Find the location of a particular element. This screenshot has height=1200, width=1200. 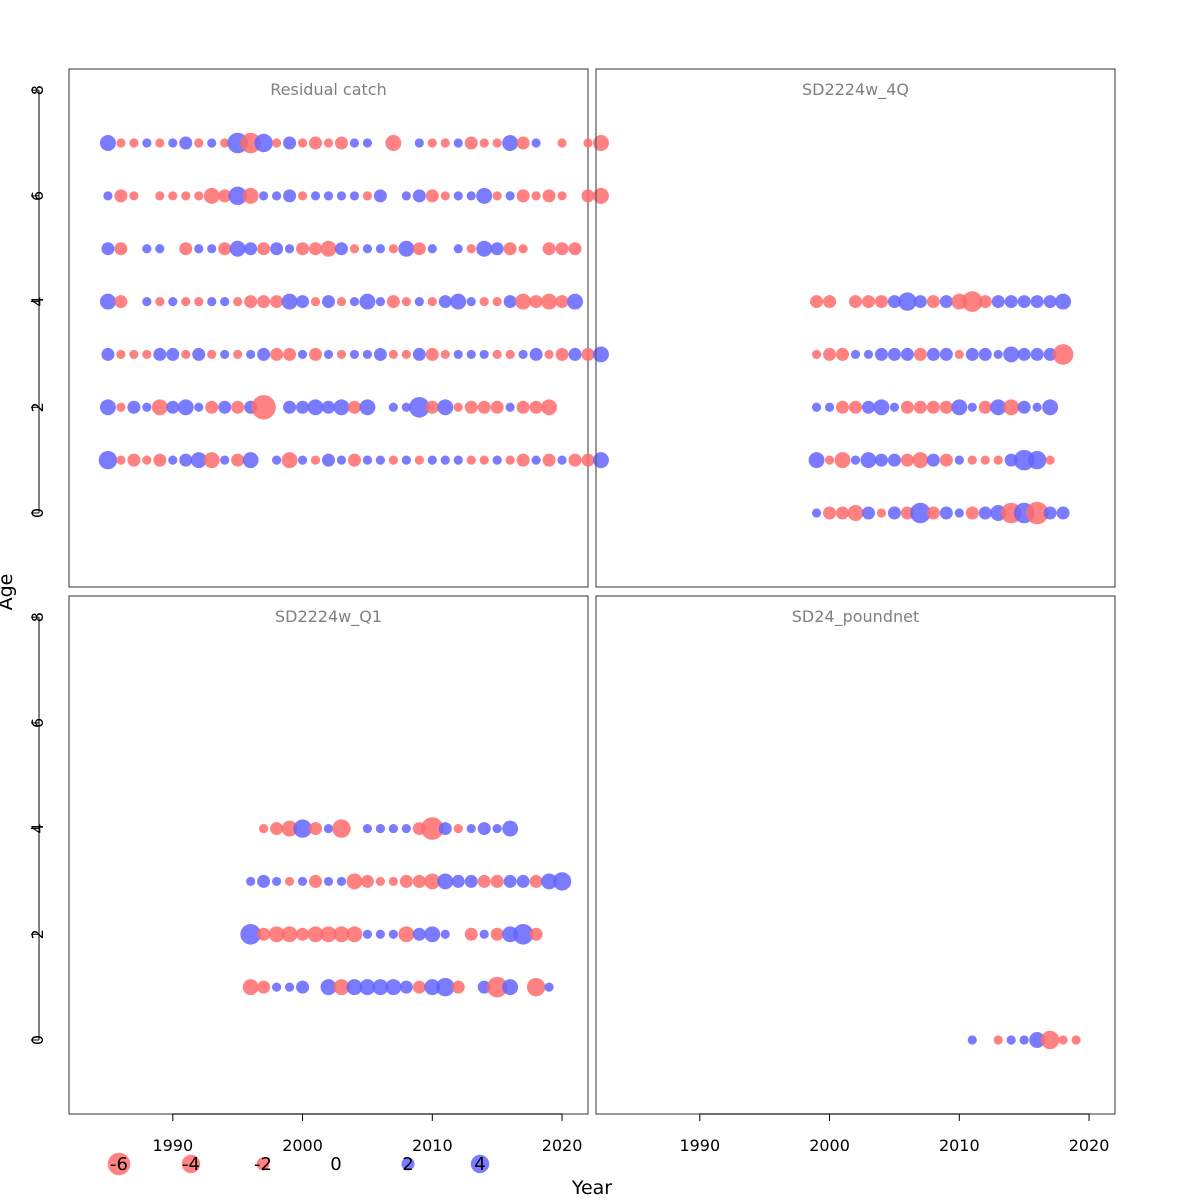

legend-entry: -6 is located at coordinates (119, 1164).